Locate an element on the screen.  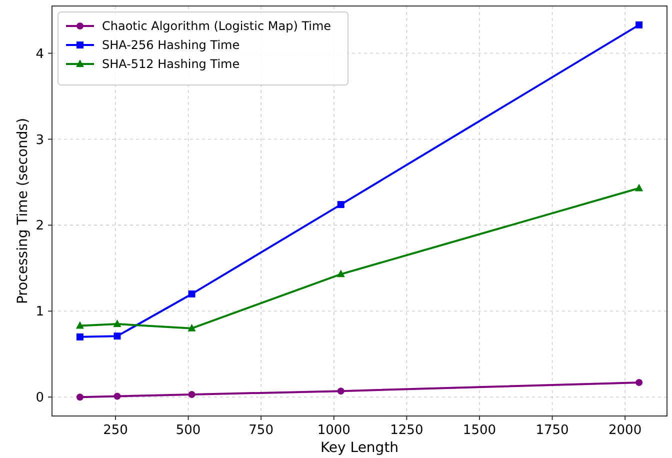
x-axis-title: Key Length is located at coordinates (359, 448).